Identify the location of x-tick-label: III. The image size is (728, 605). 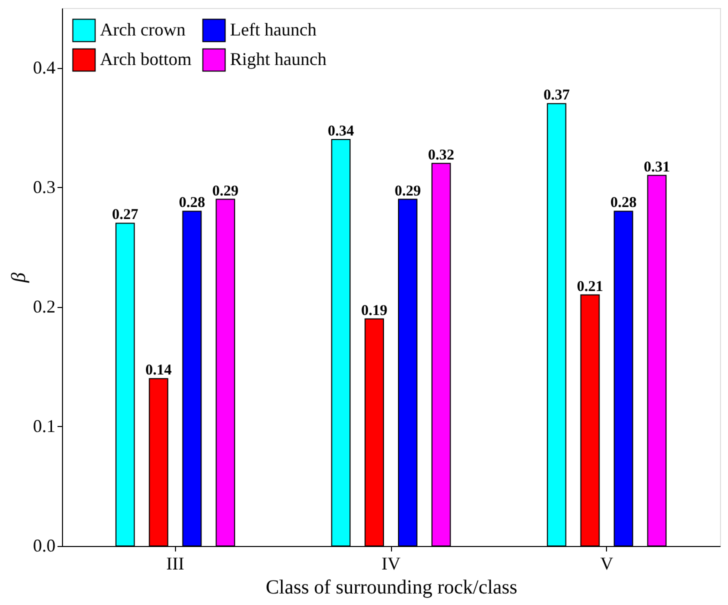
(175, 564).